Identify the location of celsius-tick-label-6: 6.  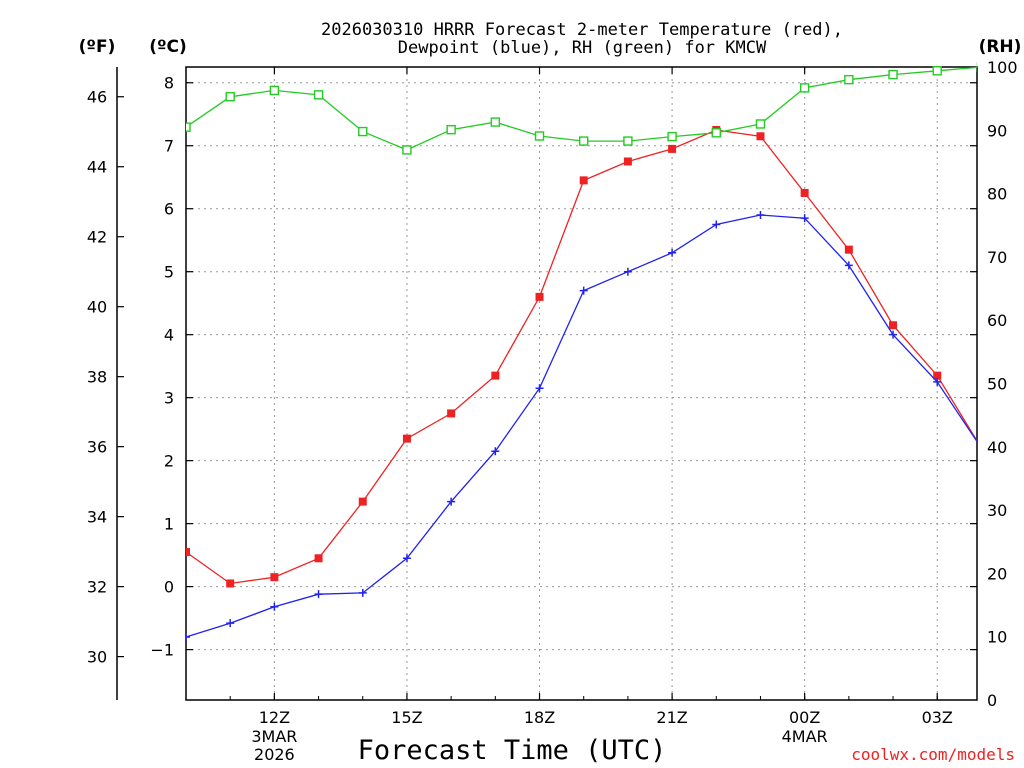
(169, 209).